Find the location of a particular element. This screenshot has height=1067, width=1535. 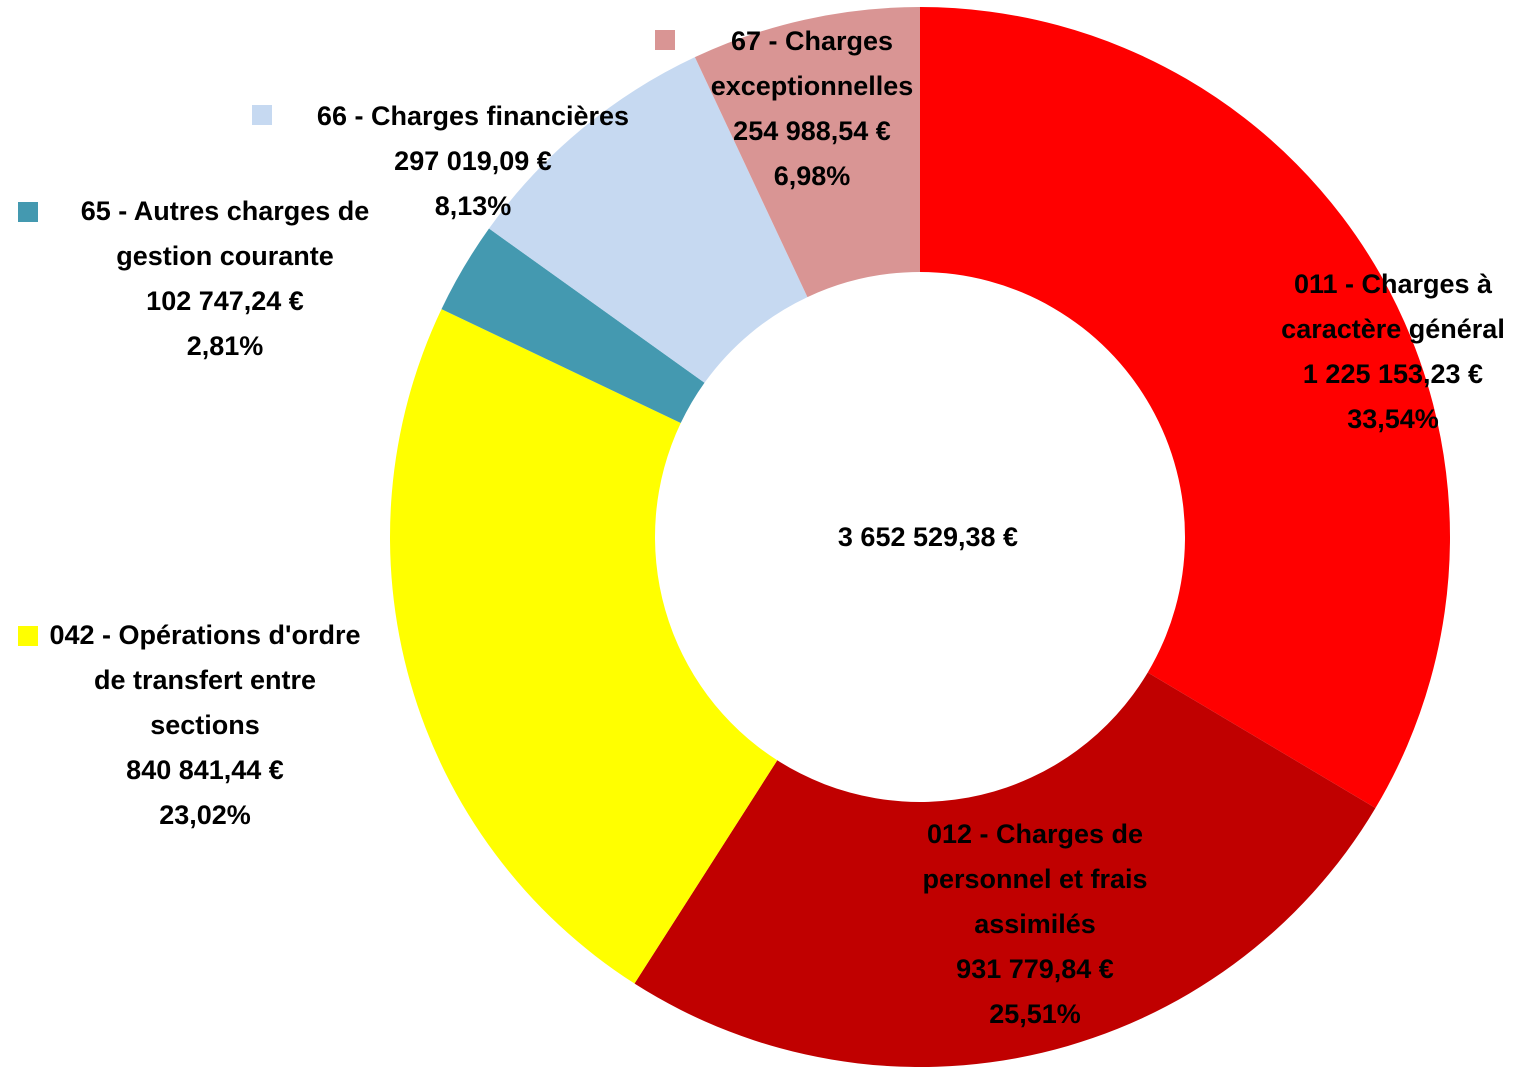

percent-label: 8,13% is located at coordinates (473, 206).